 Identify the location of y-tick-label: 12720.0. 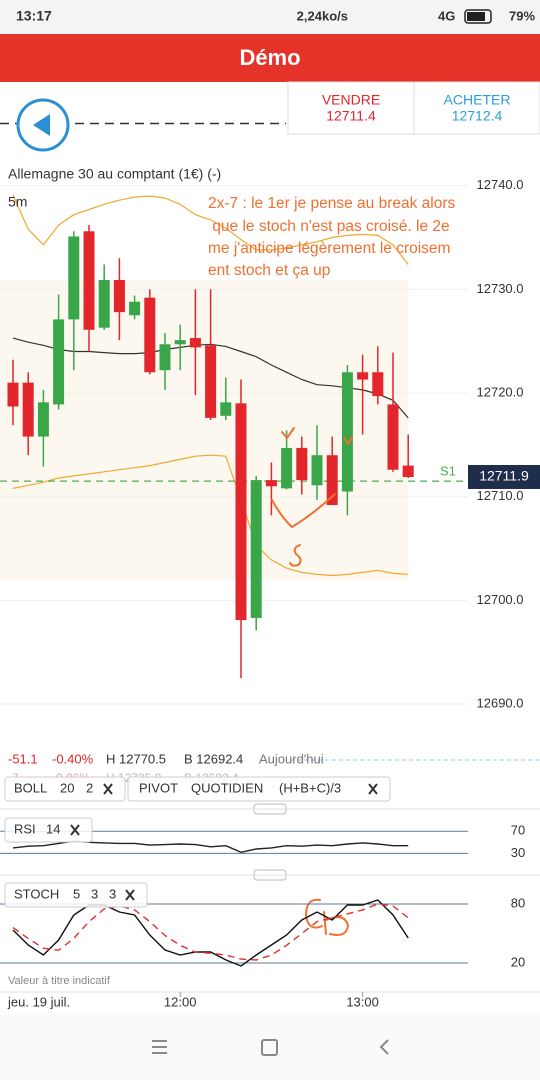
(500, 391).